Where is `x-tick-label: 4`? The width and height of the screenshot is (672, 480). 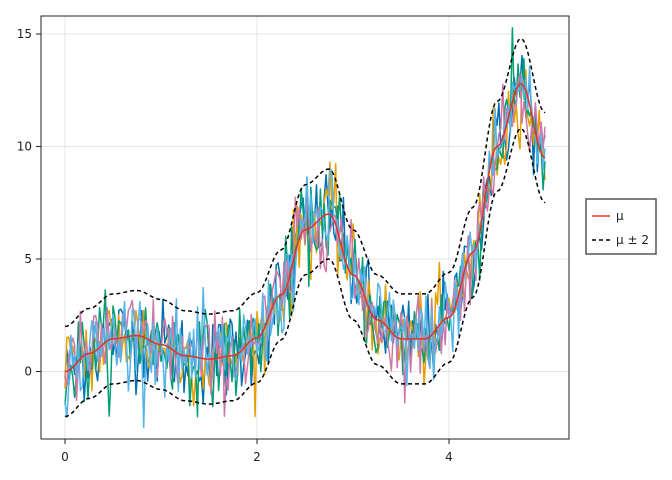 x-tick-label: 4 is located at coordinates (449, 457).